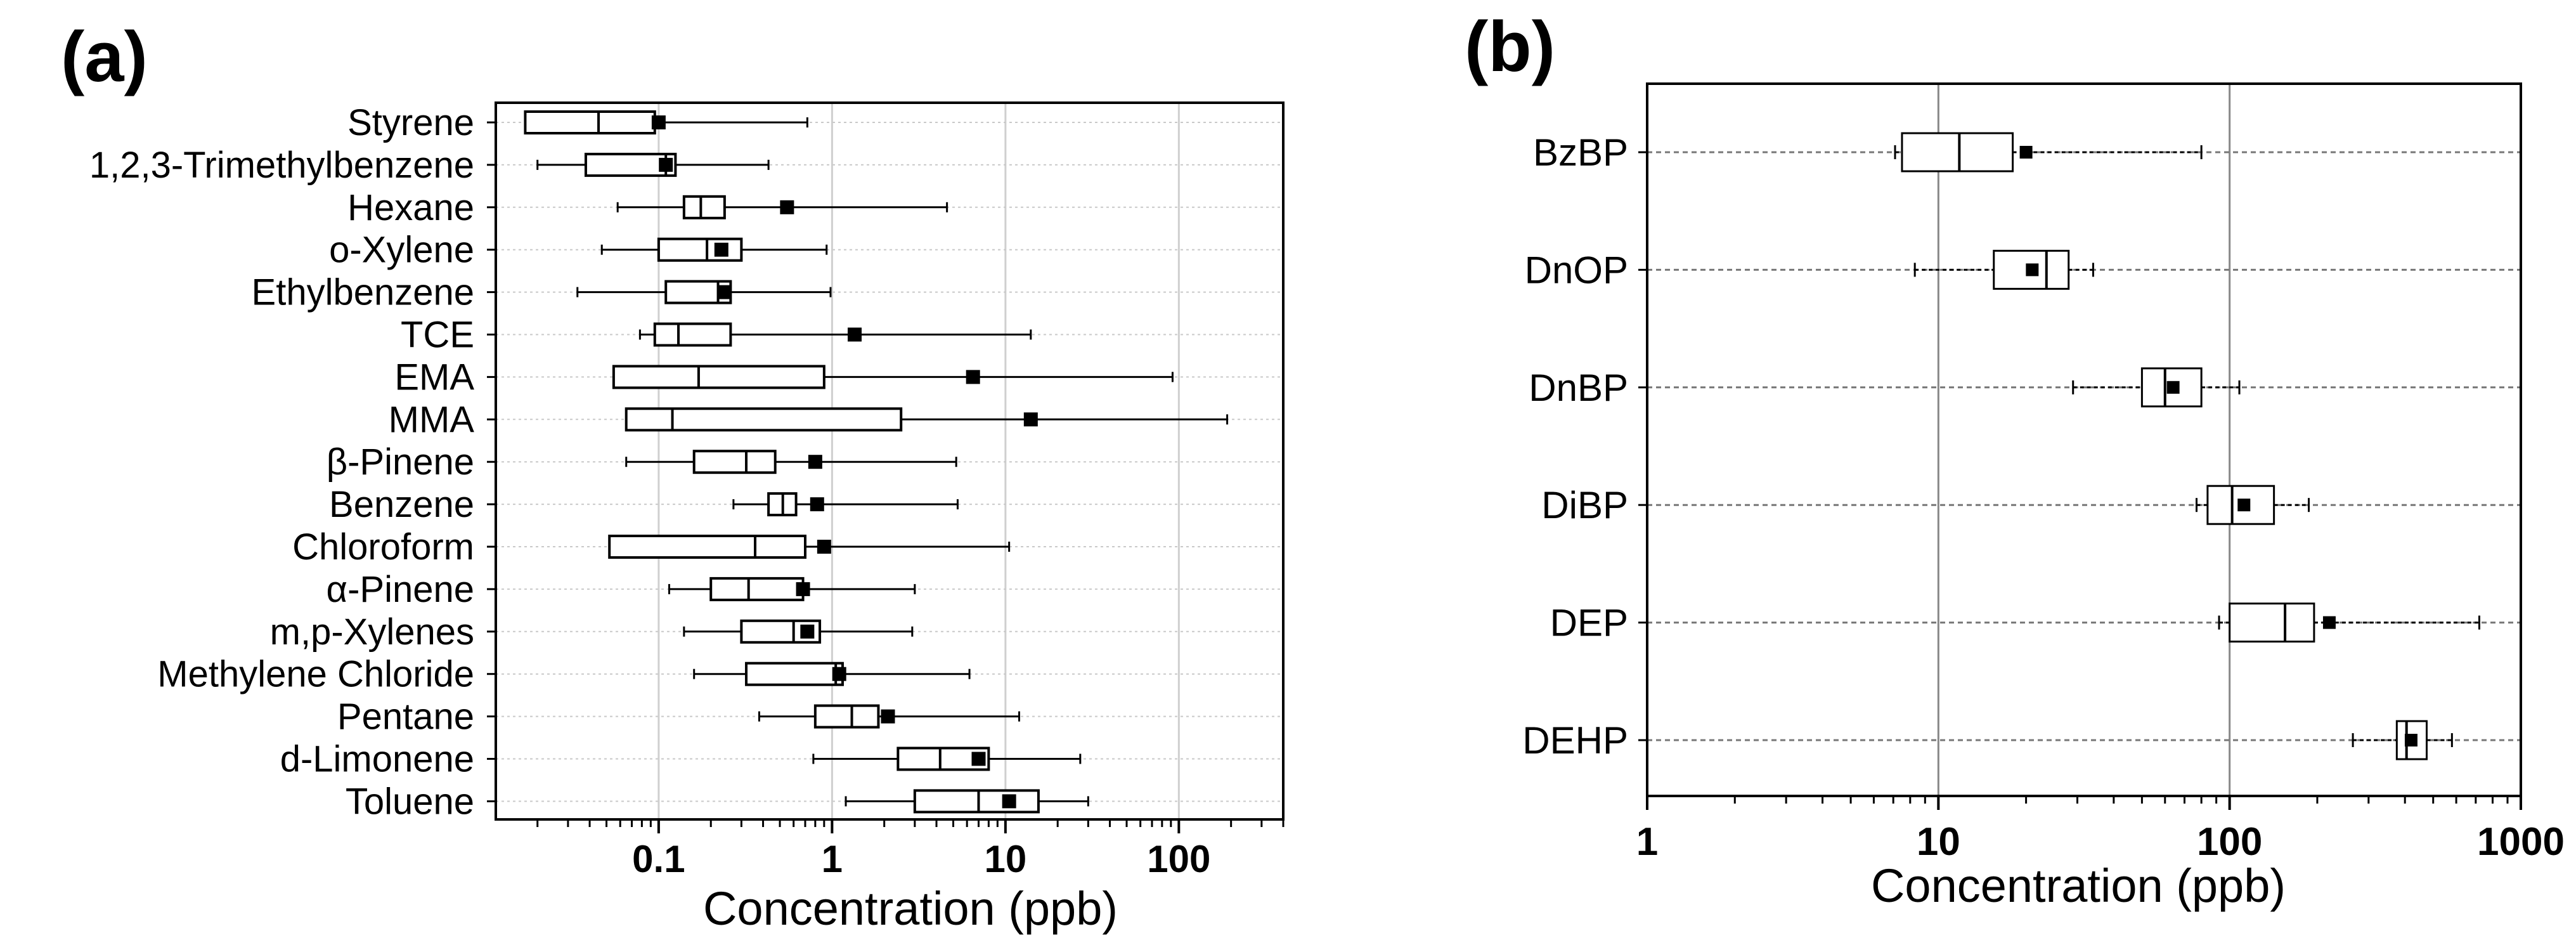  I want to click on category-label: TCE, so click(437, 336).